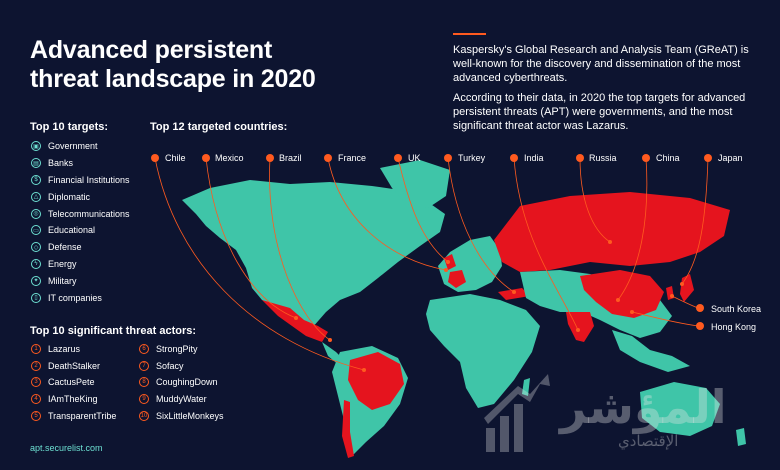 The image size is (780, 470). Describe the element at coordinates (596, 304) in the screenshot. I see `asia-landmass` at that location.